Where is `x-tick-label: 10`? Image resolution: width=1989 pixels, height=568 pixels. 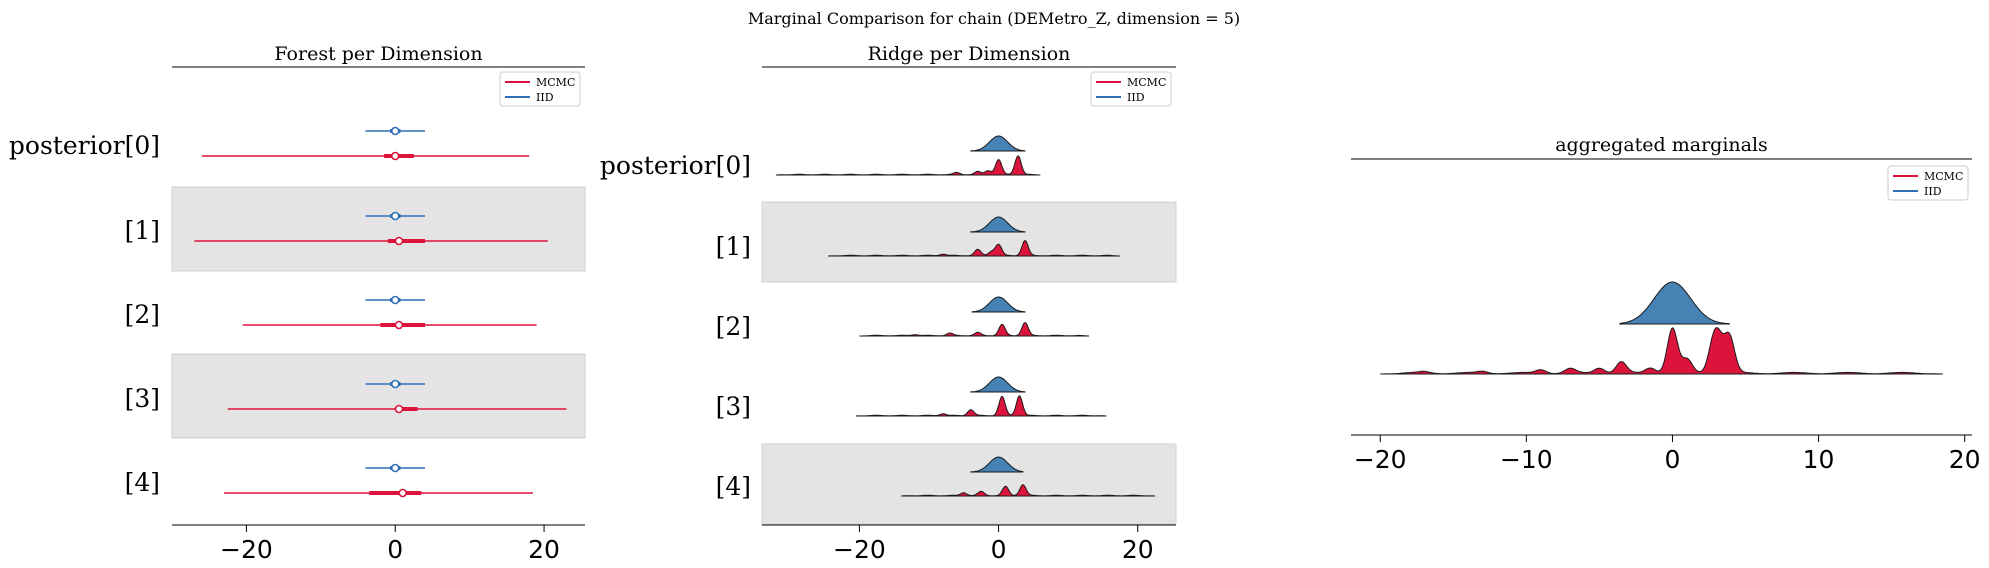 x-tick-label: 10 is located at coordinates (1819, 459).